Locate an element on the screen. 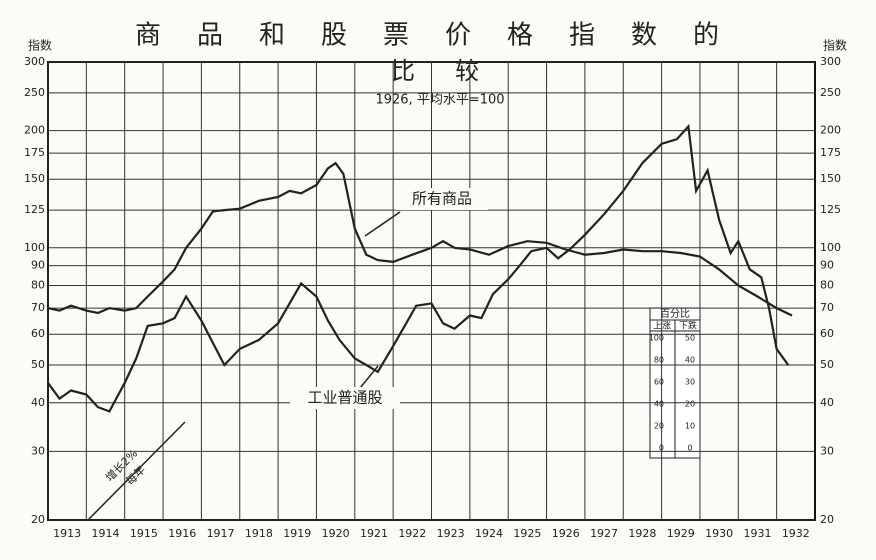 Image resolution: width=876 pixels, height=560 pixels. y-tick-label: 175 is located at coordinates (34, 152).